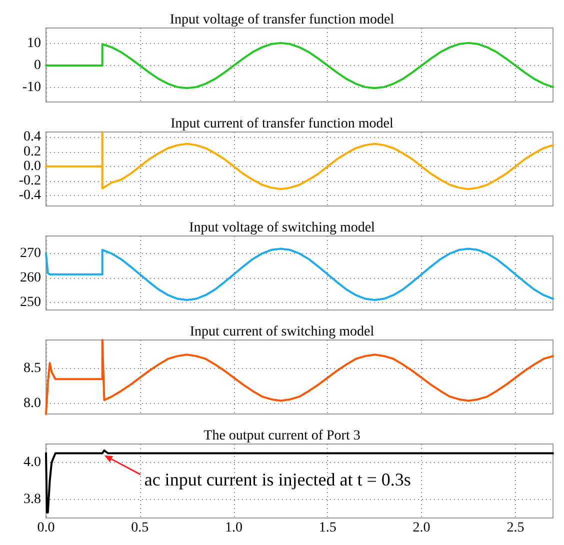 The width and height of the screenshot is (564, 545). What do you see at coordinates (37, 66) in the screenshot?
I see `y-tick-label: 0` at bounding box center [37, 66].